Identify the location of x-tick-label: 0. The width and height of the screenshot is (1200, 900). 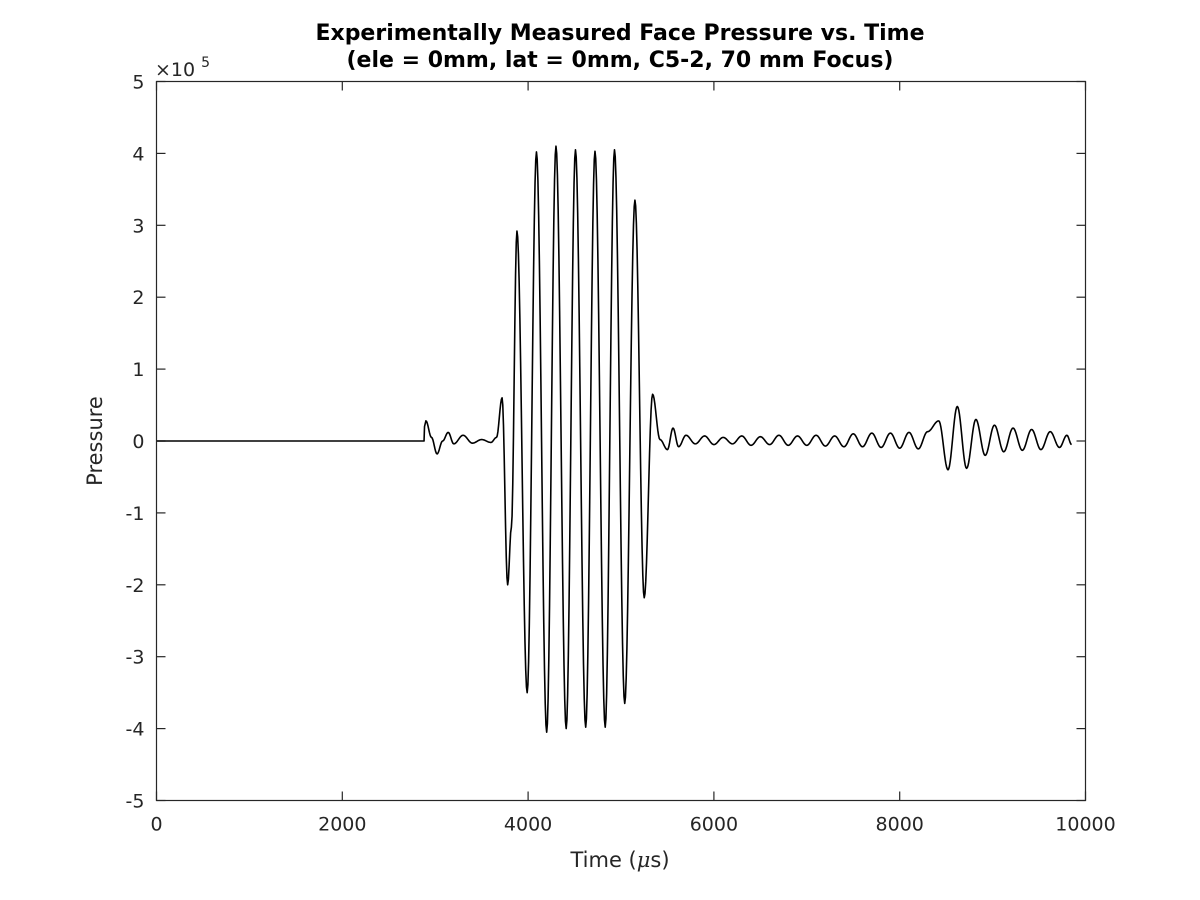
(156, 825).